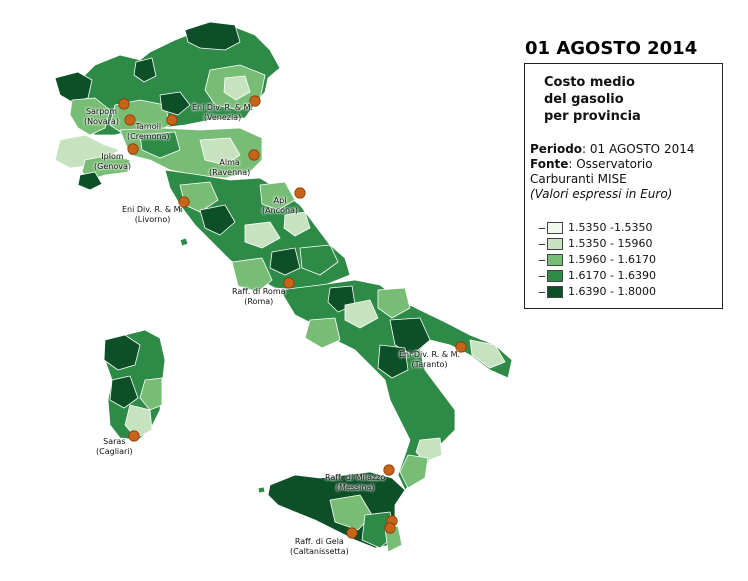  I want to click on legend-item: 1.6170 - 1.6390, so click(624, 277).